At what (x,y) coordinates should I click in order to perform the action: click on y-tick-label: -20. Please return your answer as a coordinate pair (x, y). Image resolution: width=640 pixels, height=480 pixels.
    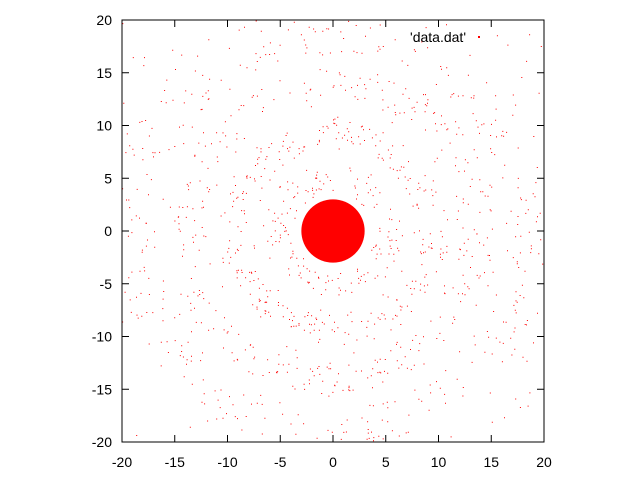
    Looking at the image, I should click on (102, 442).